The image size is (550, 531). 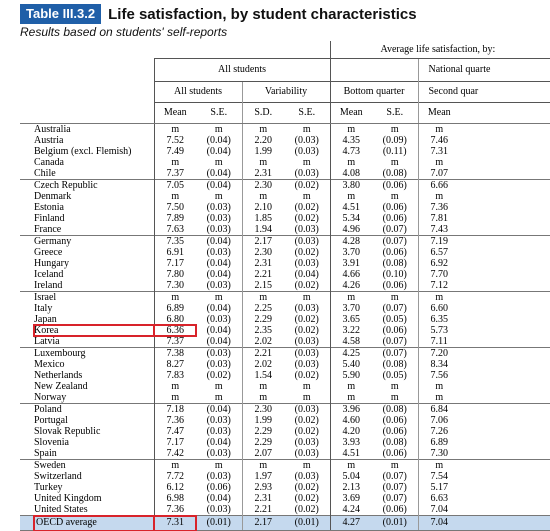 I want to click on country-cell: Estonia, so click(x=49, y=207).